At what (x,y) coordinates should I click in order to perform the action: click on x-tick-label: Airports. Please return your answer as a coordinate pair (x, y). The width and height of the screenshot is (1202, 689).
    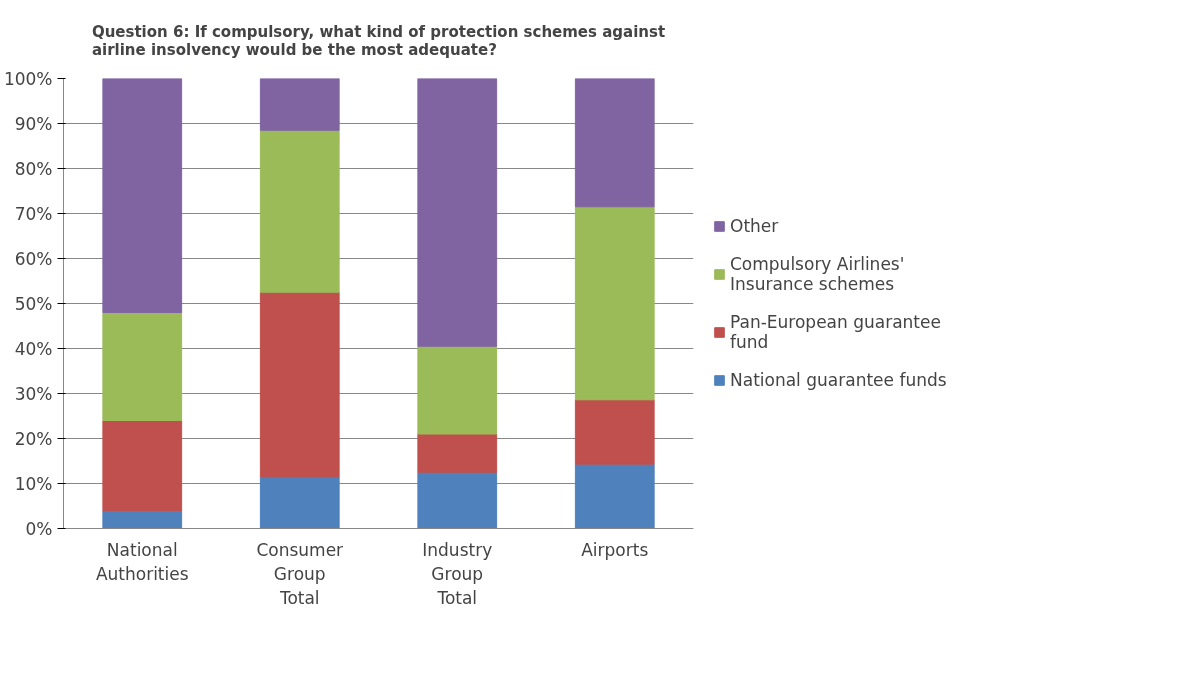
    Looking at the image, I should click on (615, 549).